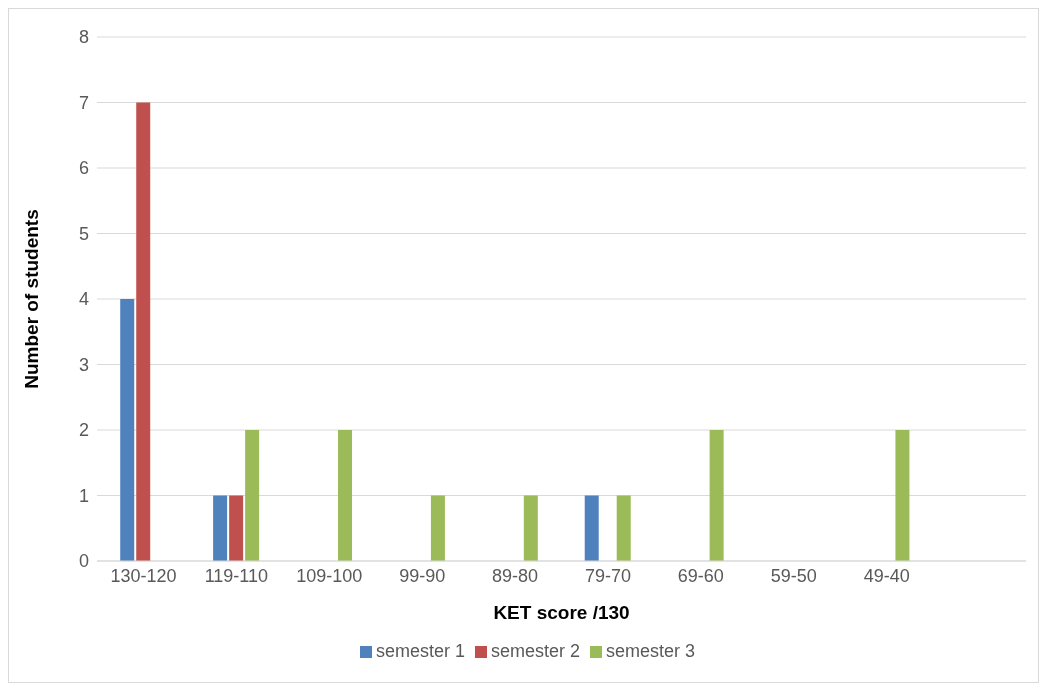 The height and width of the screenshot is (689, 1045). I want to click on x-tick-label: 119-110, so click(236, 575).